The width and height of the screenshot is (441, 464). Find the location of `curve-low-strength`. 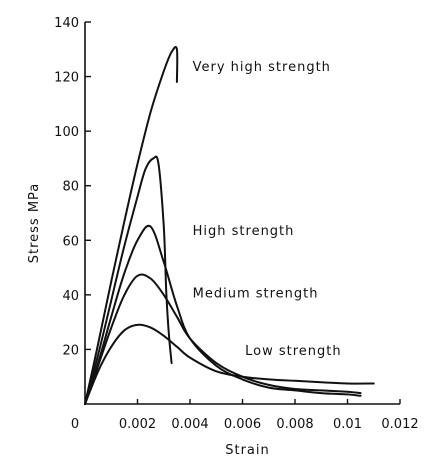

curve-low-strength is located at coordinates (229, 364).